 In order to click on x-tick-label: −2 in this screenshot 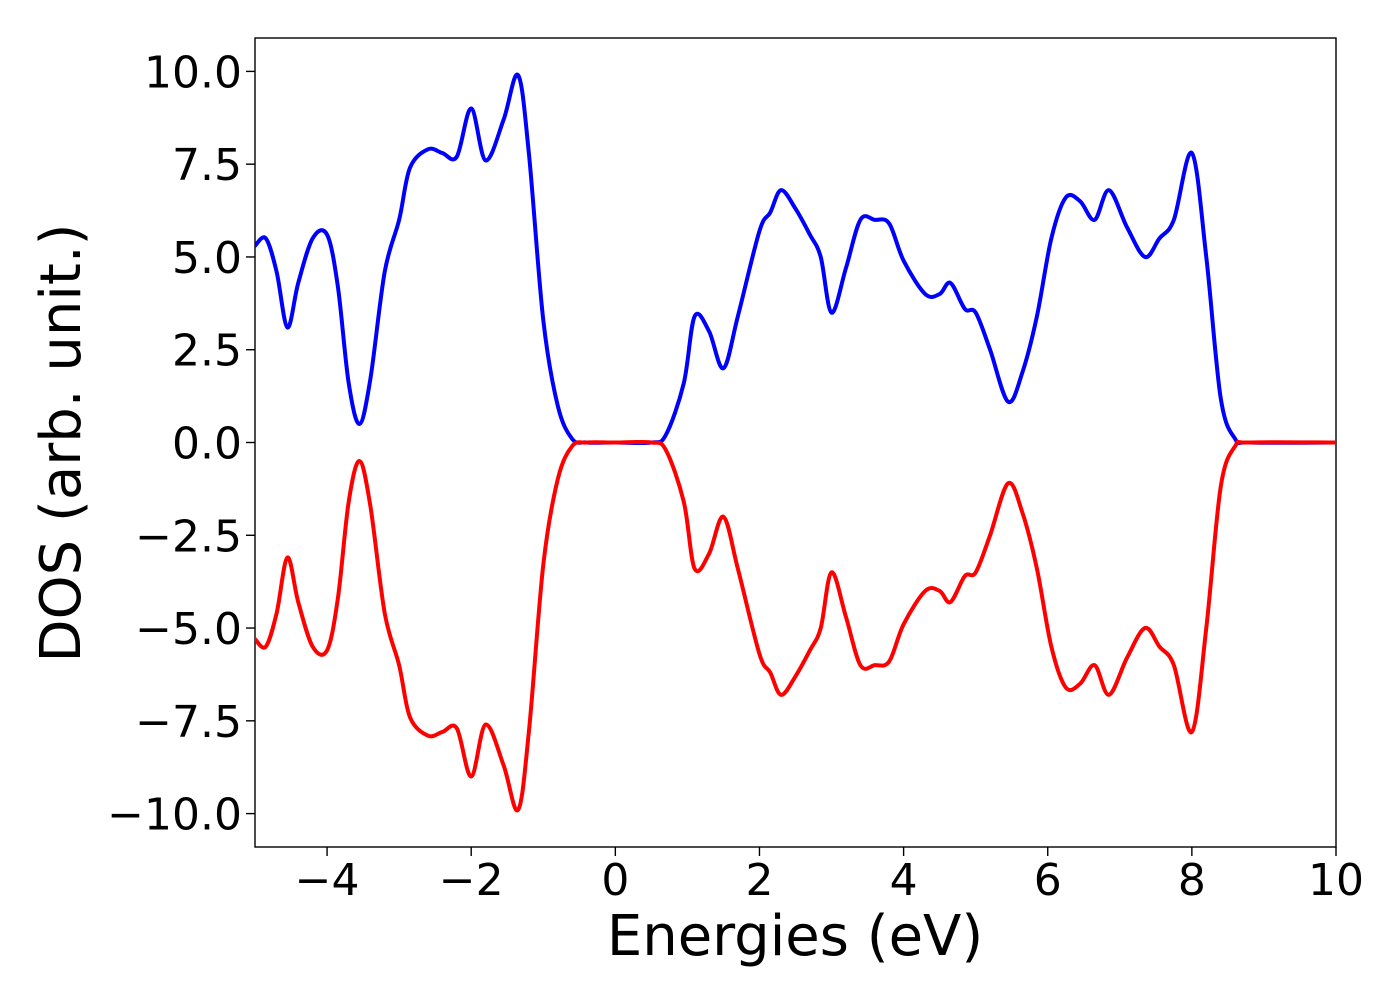, I will do `click(471, 880)`.